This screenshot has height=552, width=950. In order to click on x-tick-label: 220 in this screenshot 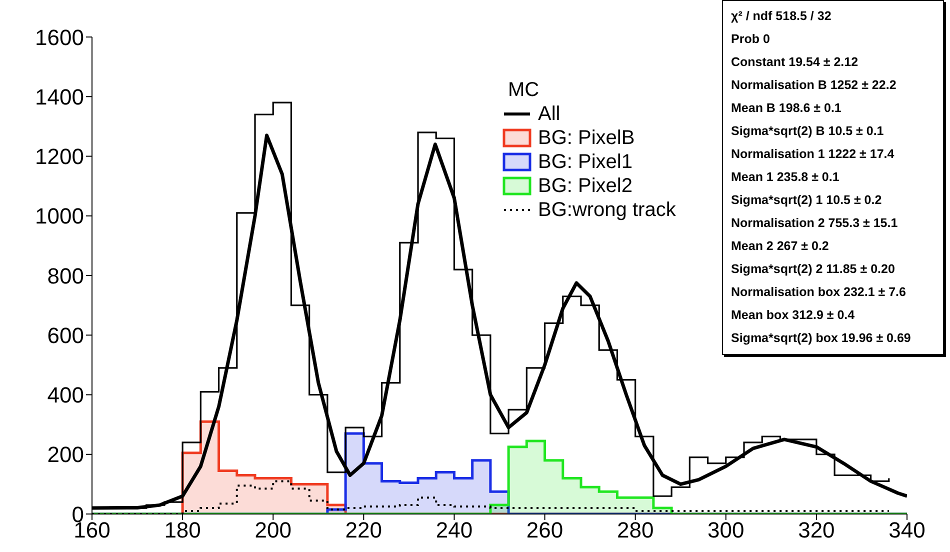, I will do `click(363, 530)`.